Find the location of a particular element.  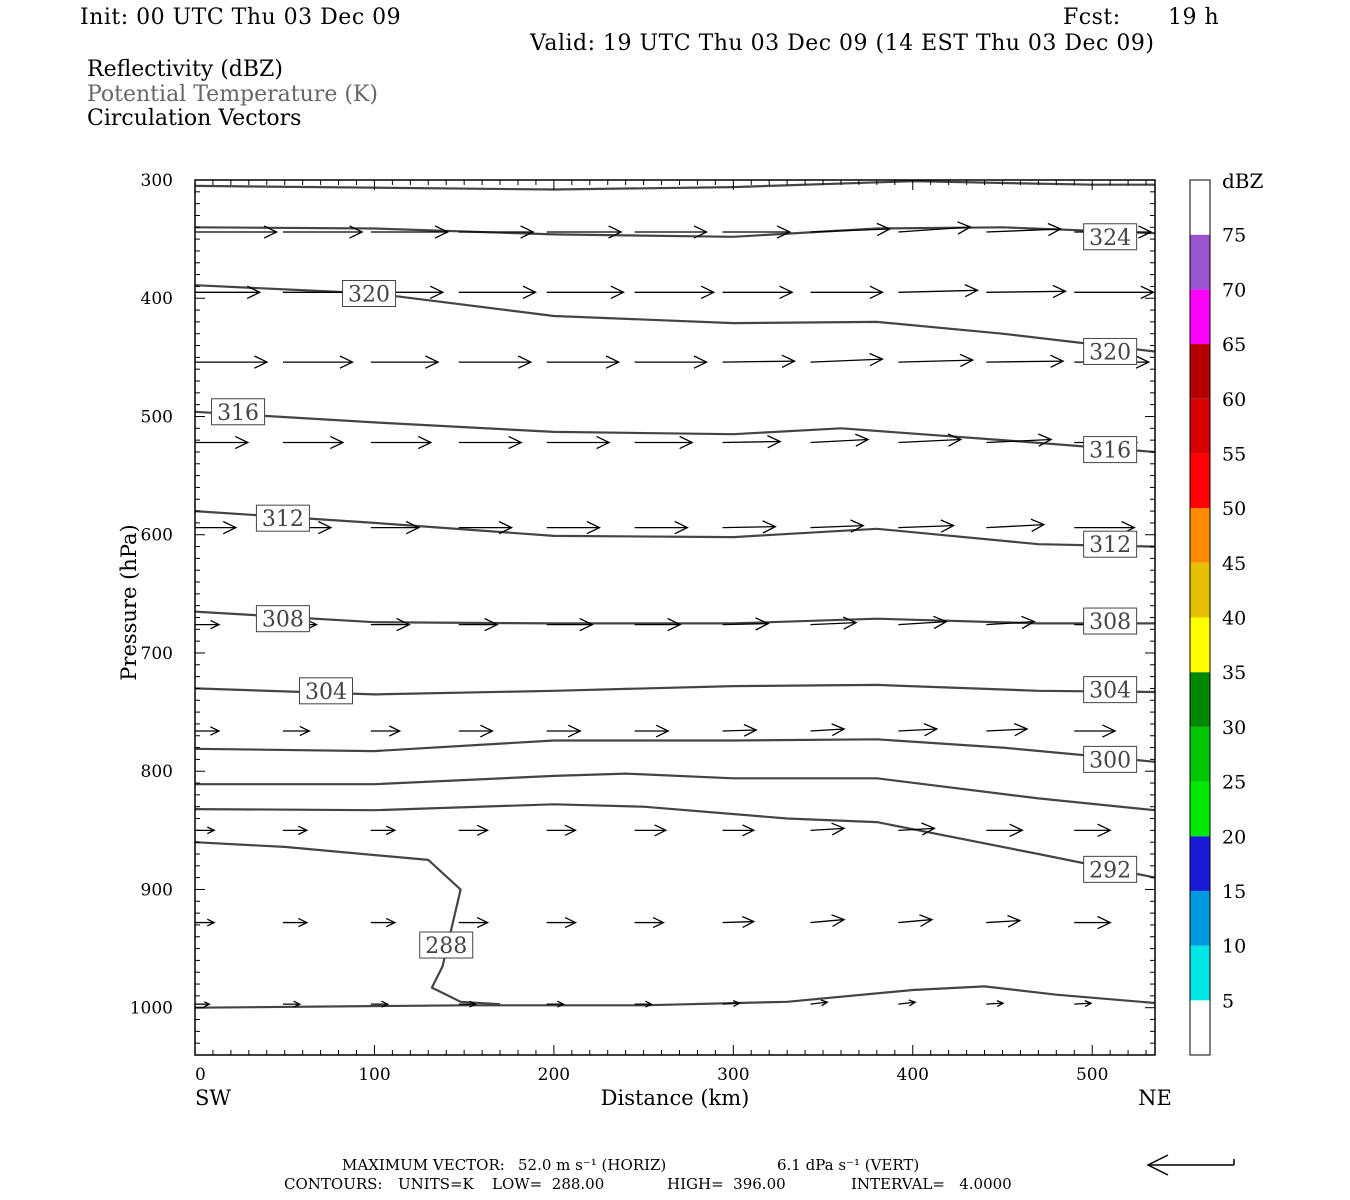

x-tick-label: 300 is located at coordinates (733, 1075).